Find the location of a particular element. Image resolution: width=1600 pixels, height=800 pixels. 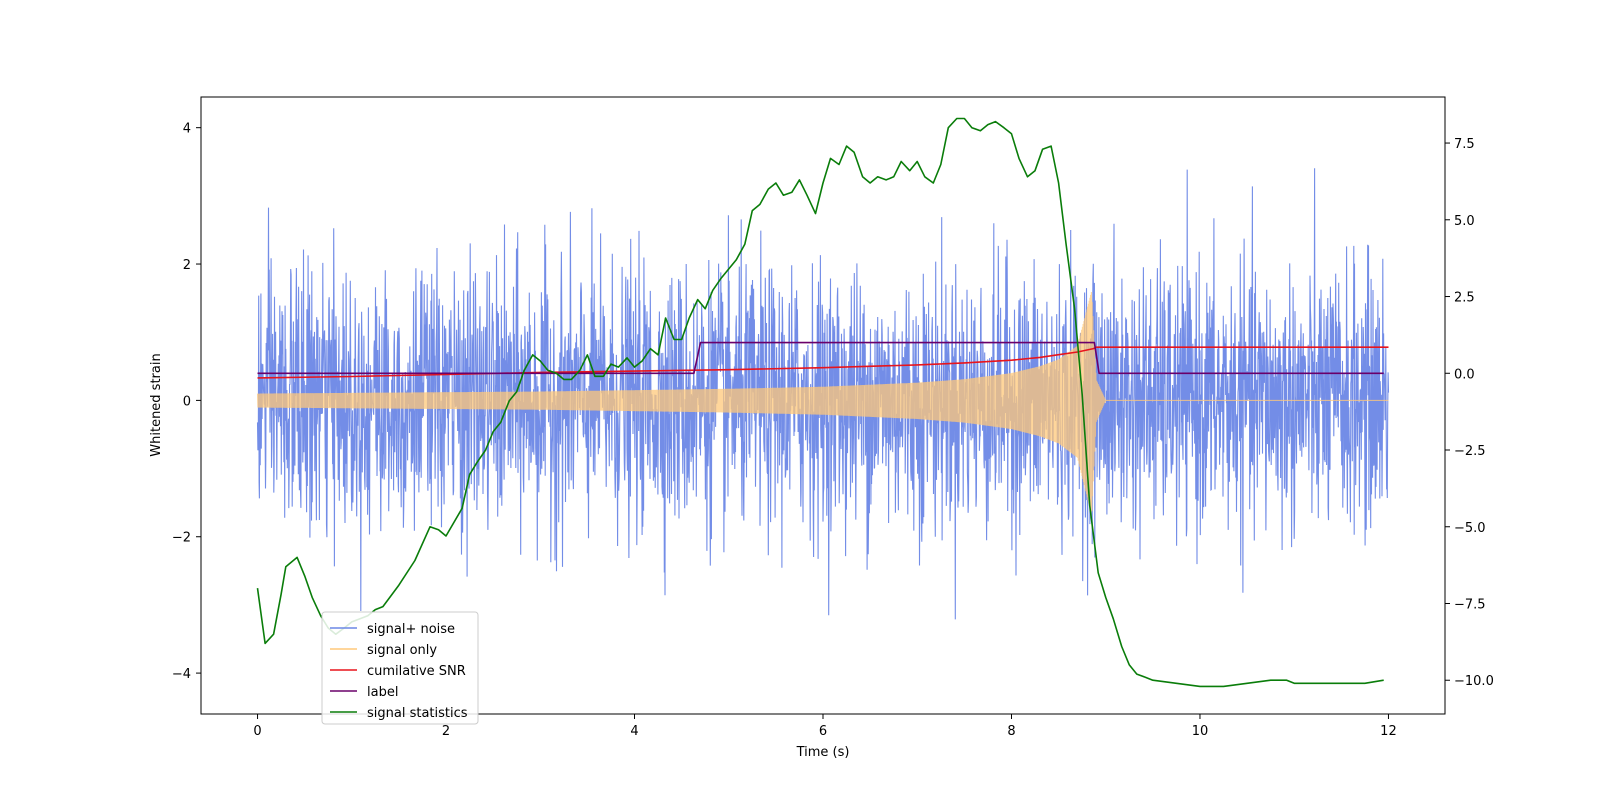

x-tick-label: 8 is located at coordinates (1011, 731).